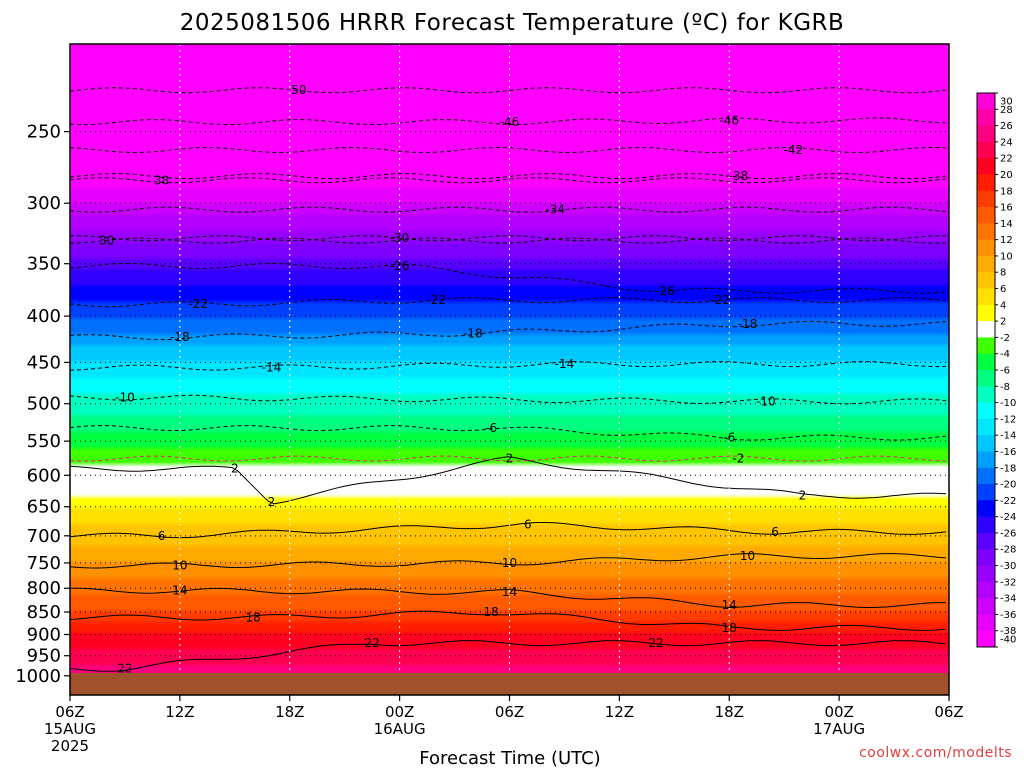 The width and height of the screenshot is (1024, 768). What do you see at coordinates (44, 475) in the screenshot?
I see `y-tick-label: 600` at bounding box center [44, 475].